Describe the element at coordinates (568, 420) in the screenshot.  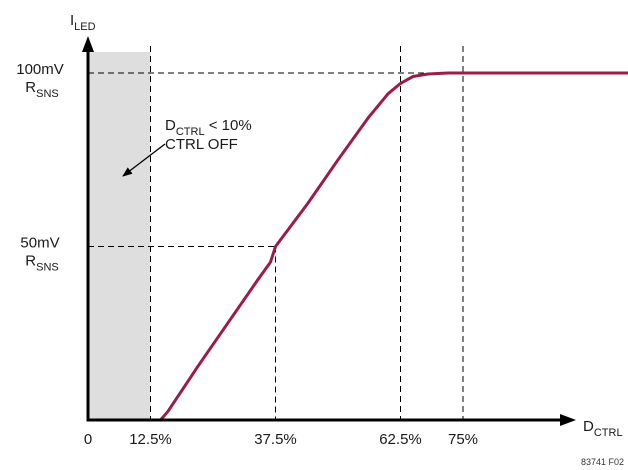
I see `x-axis-arrowhead` at that location.